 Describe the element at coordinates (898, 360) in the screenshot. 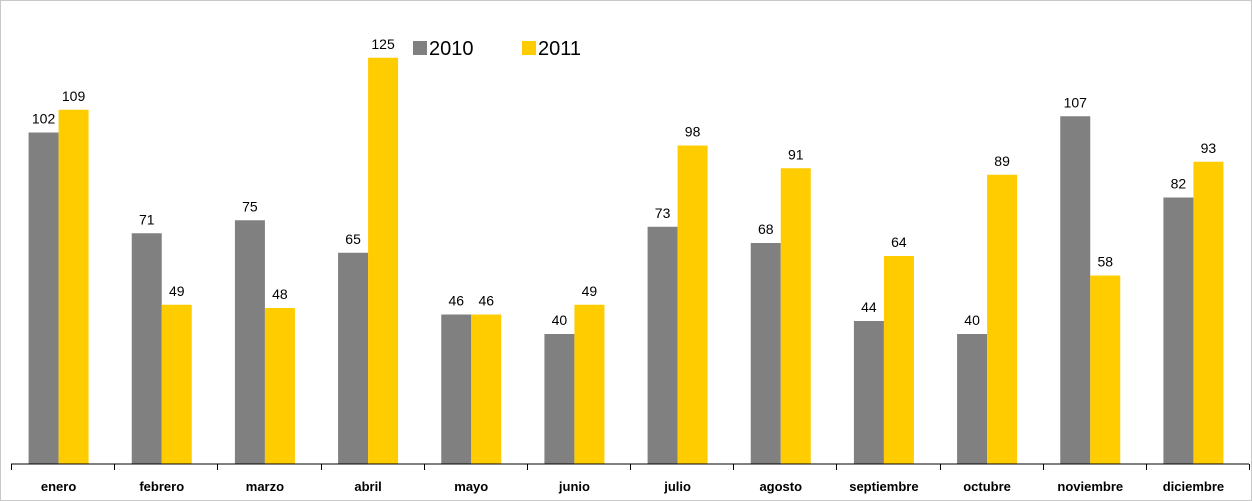

I see `bar-2011-septiembre` at that location.